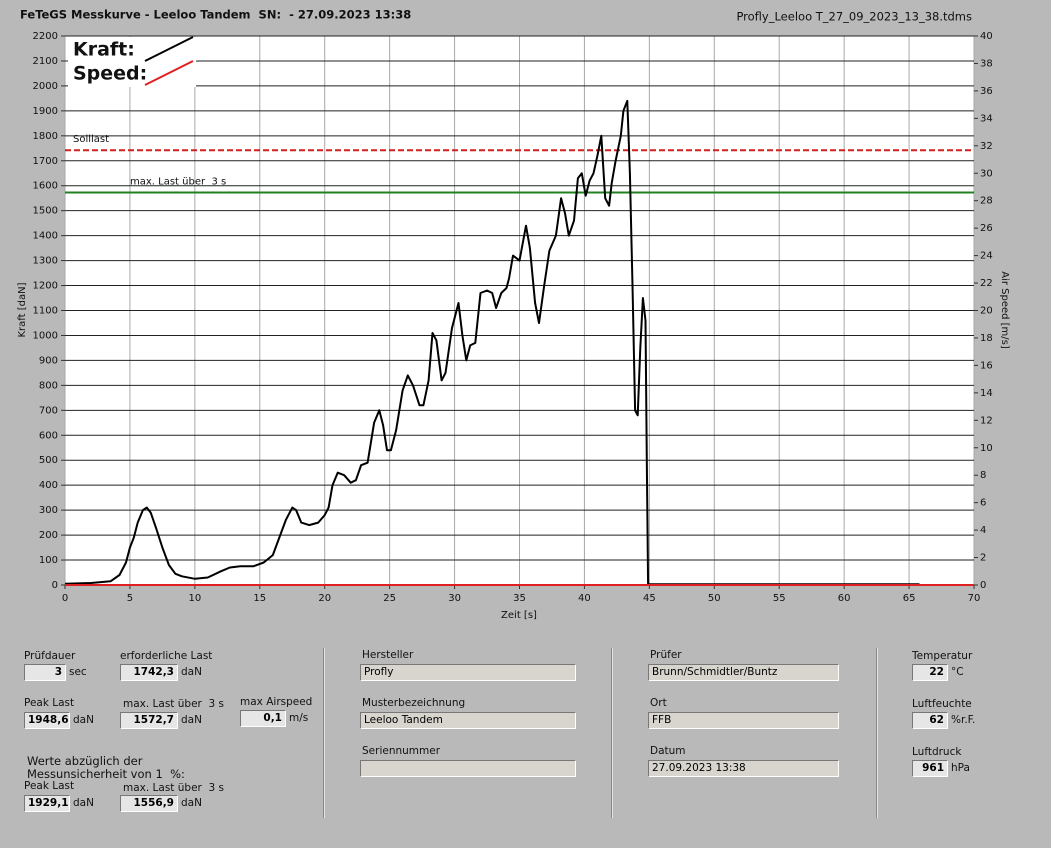  Describe the element at coordinates (986, 256) in the screenshot. I see `y2-tick-label: 24` at that location.